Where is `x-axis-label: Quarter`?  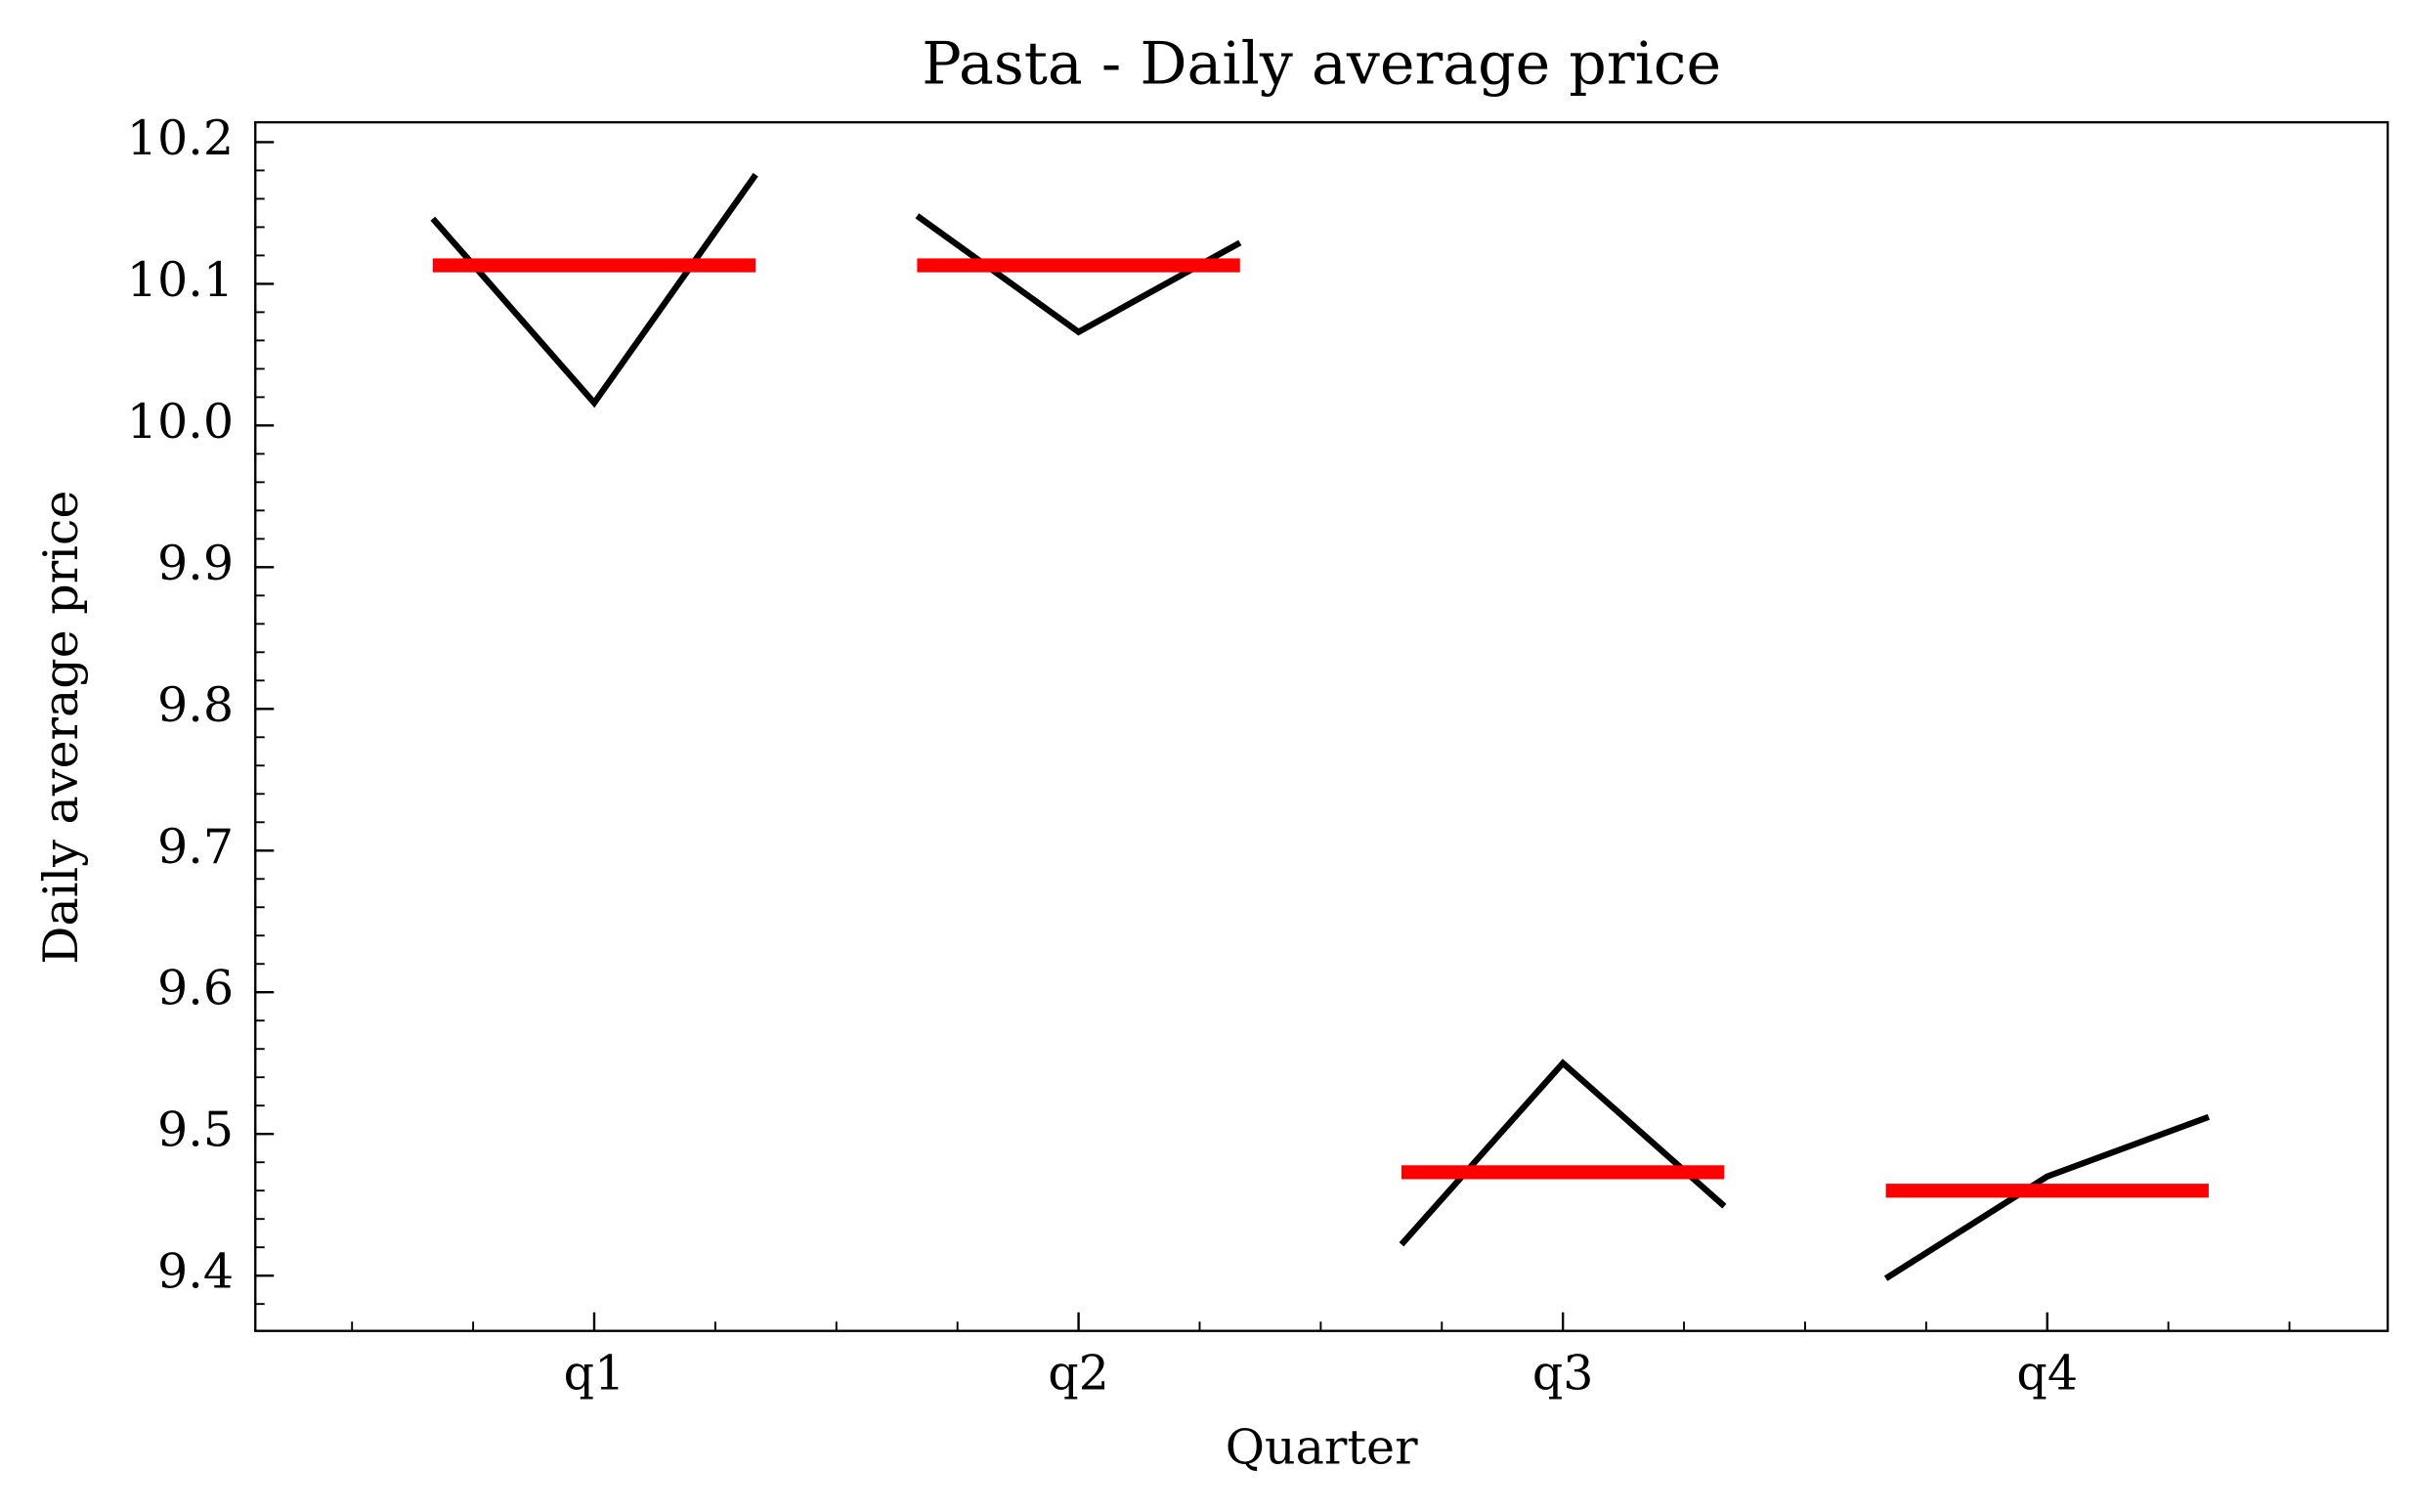 x-axis-label: Quarter is located at coordinates (1322, 1447).